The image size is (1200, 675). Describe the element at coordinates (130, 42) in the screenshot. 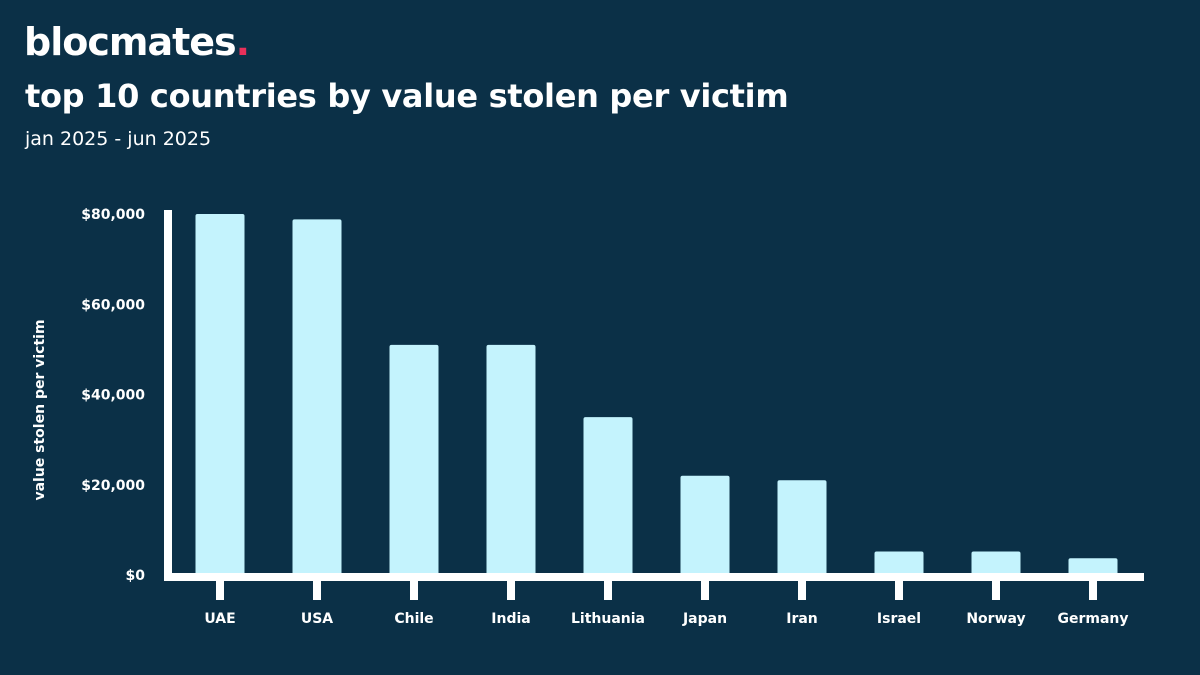

I see `brand-name: blocmates` at that location.